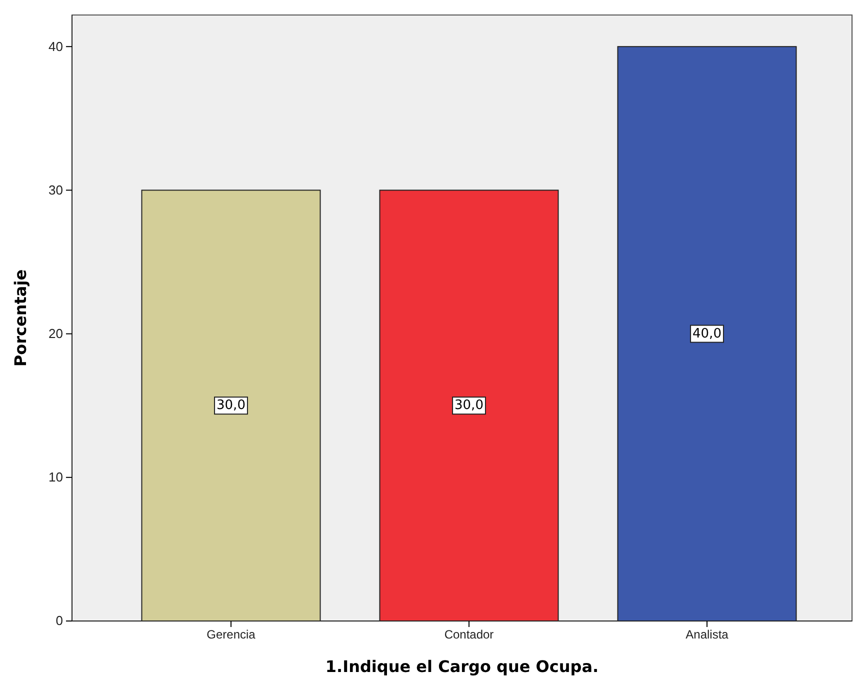 The width and height of the screenshot is (853, 683). Describe the element at coordinates (55, 46) in the screenshot. I see `y-tick-label: 40` at that location.